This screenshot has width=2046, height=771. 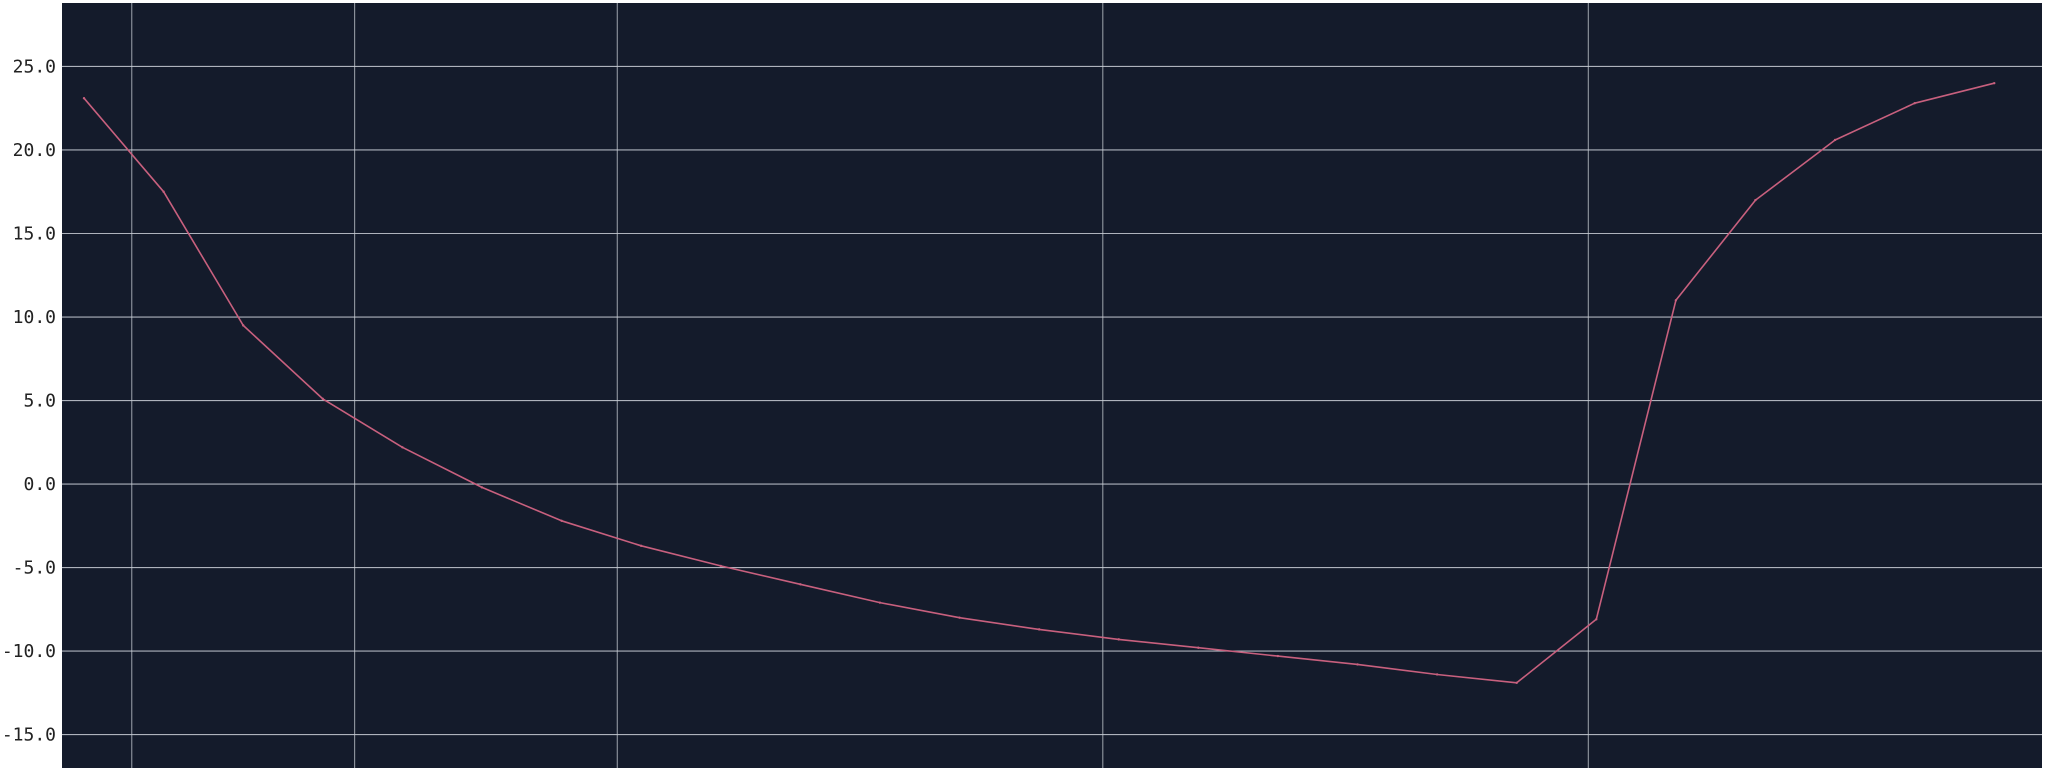 What do you see at coordinates (39, 401) in the screenshot?
I see `y-tick-label: 5.0` at bounding box center [39, 401].